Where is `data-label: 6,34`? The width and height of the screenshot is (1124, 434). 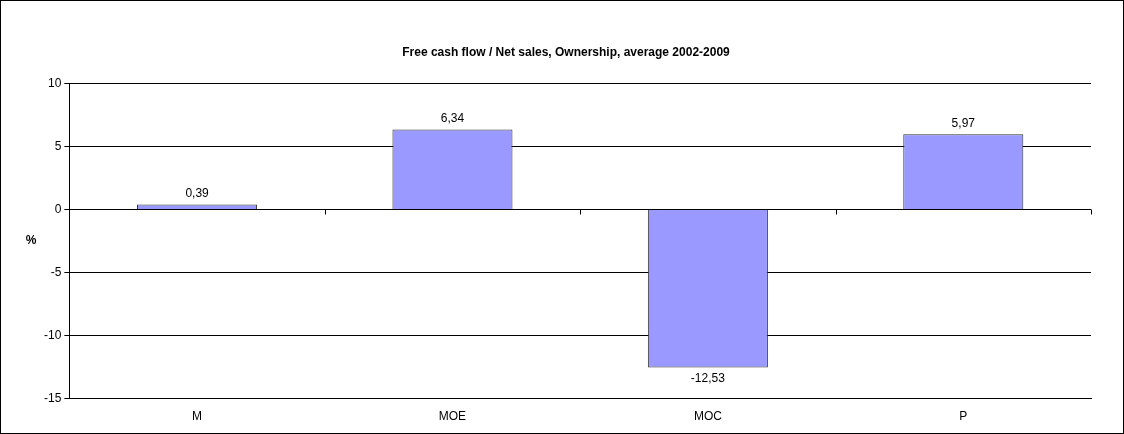 data-label: 6,34 is located at coordinates (452, 117).